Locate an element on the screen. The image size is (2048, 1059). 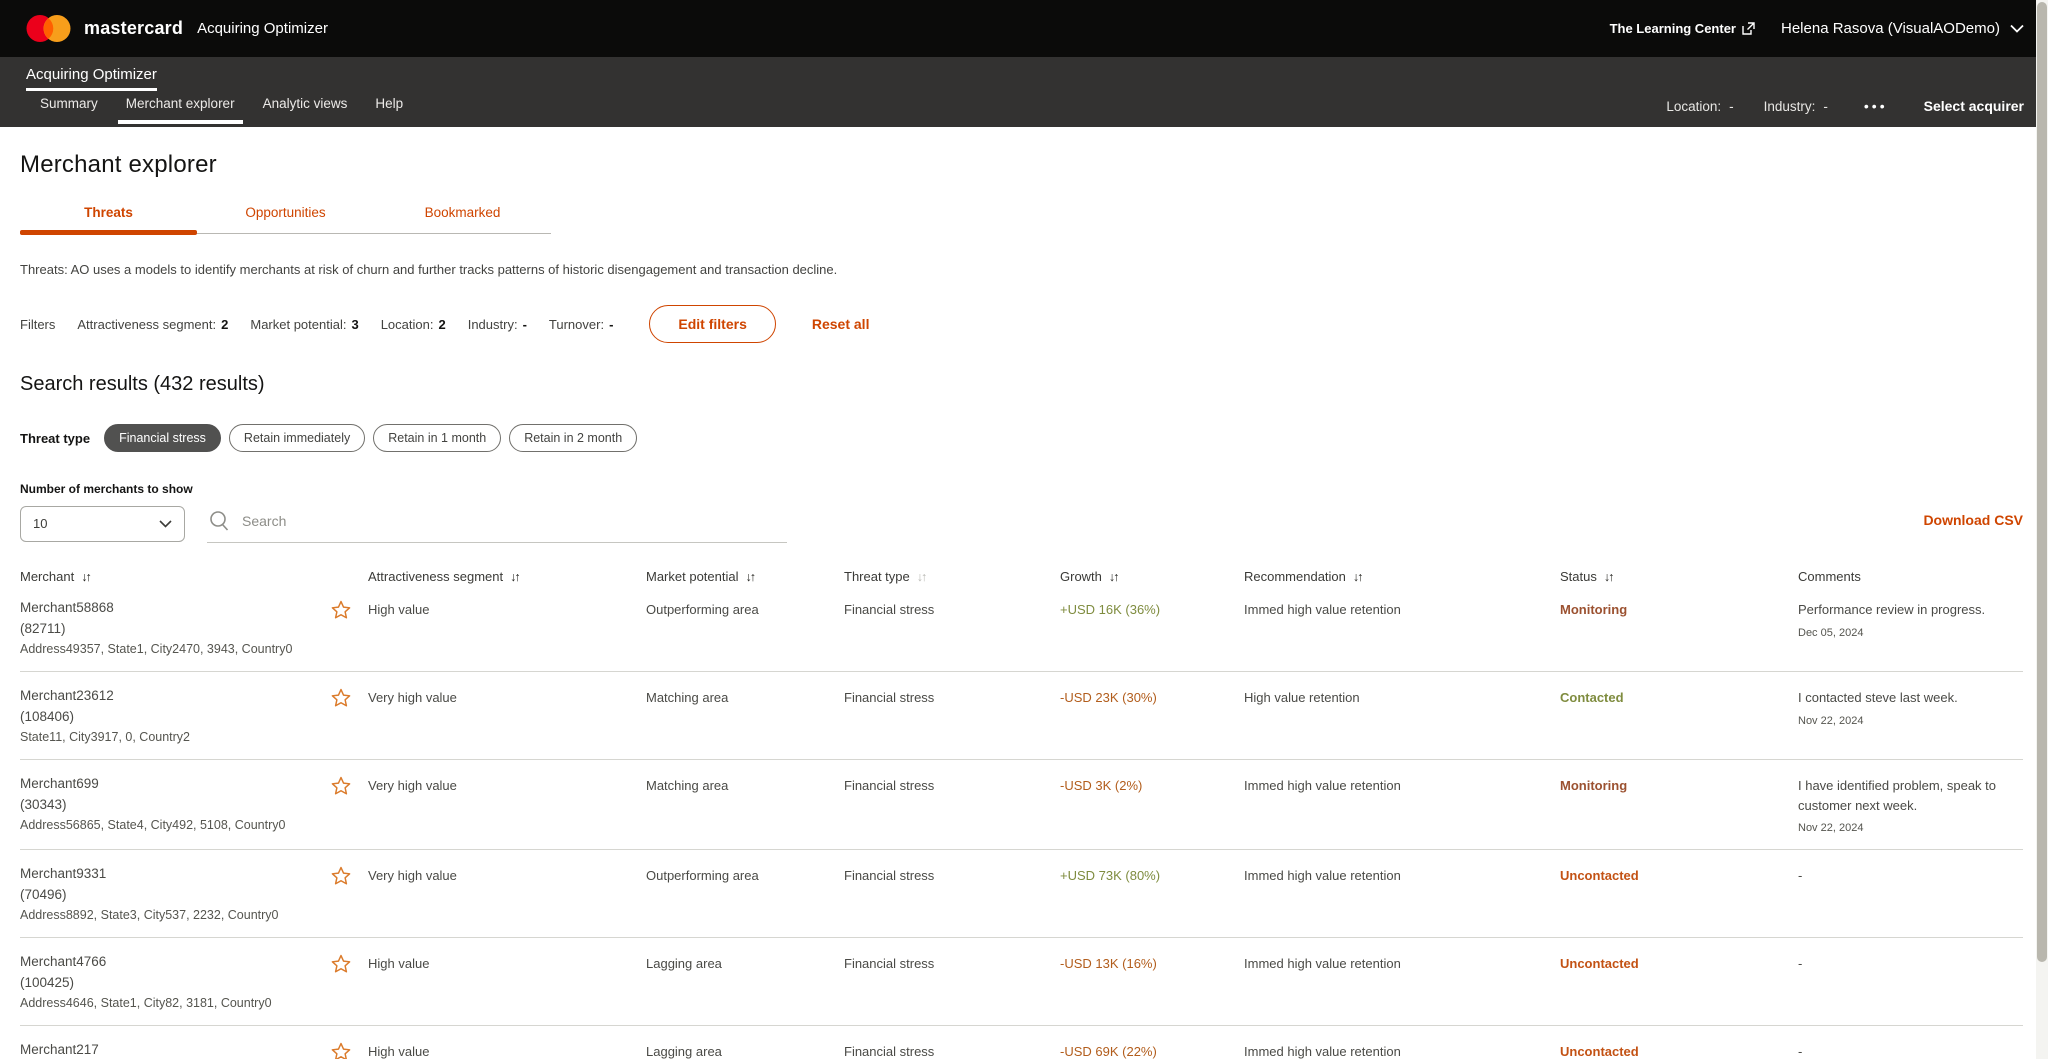
vertical-scrollbar-track is located at coordinates (2042, 529).